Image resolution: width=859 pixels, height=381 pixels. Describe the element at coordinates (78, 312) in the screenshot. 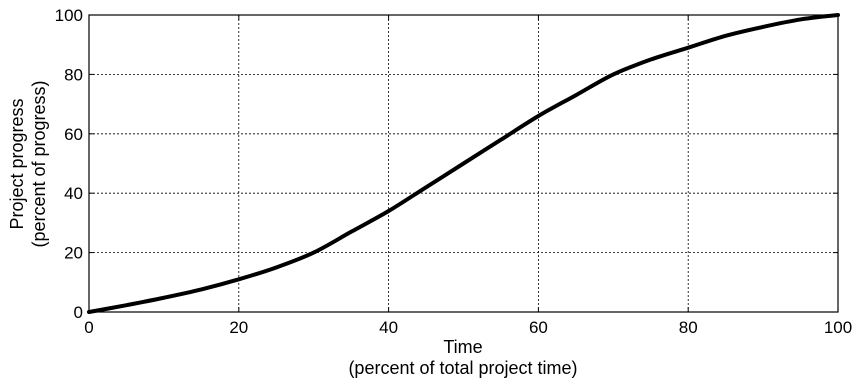

I see `y-tick-label: 0` at that location.